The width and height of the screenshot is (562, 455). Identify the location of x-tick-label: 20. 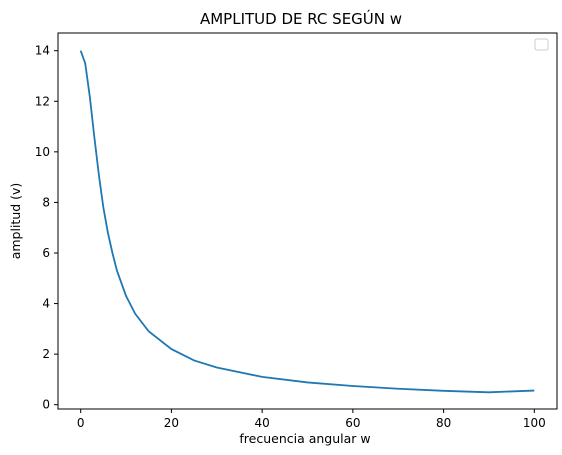
(171, 423).